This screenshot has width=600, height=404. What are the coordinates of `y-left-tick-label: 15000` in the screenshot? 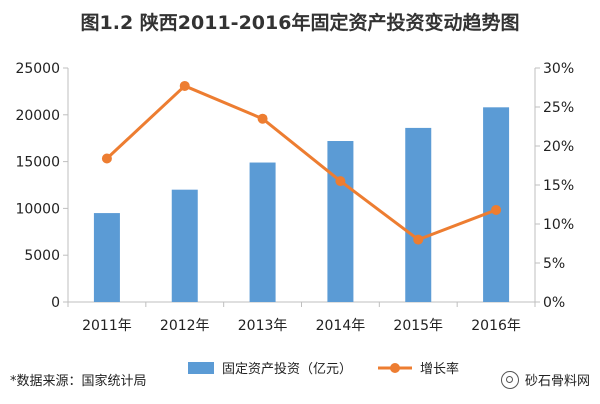 It's located at (37, 163).